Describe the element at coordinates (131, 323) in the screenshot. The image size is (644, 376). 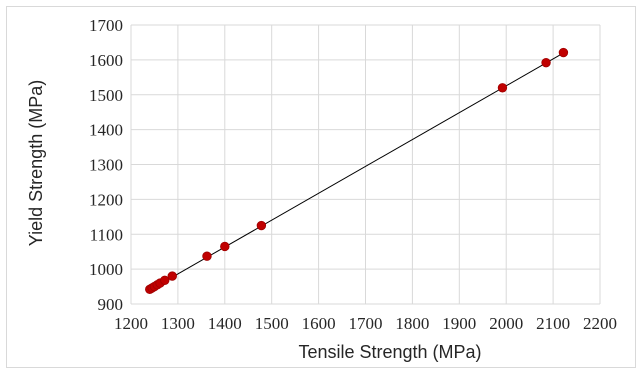
I see `x-tick-label: 1200` at that location.